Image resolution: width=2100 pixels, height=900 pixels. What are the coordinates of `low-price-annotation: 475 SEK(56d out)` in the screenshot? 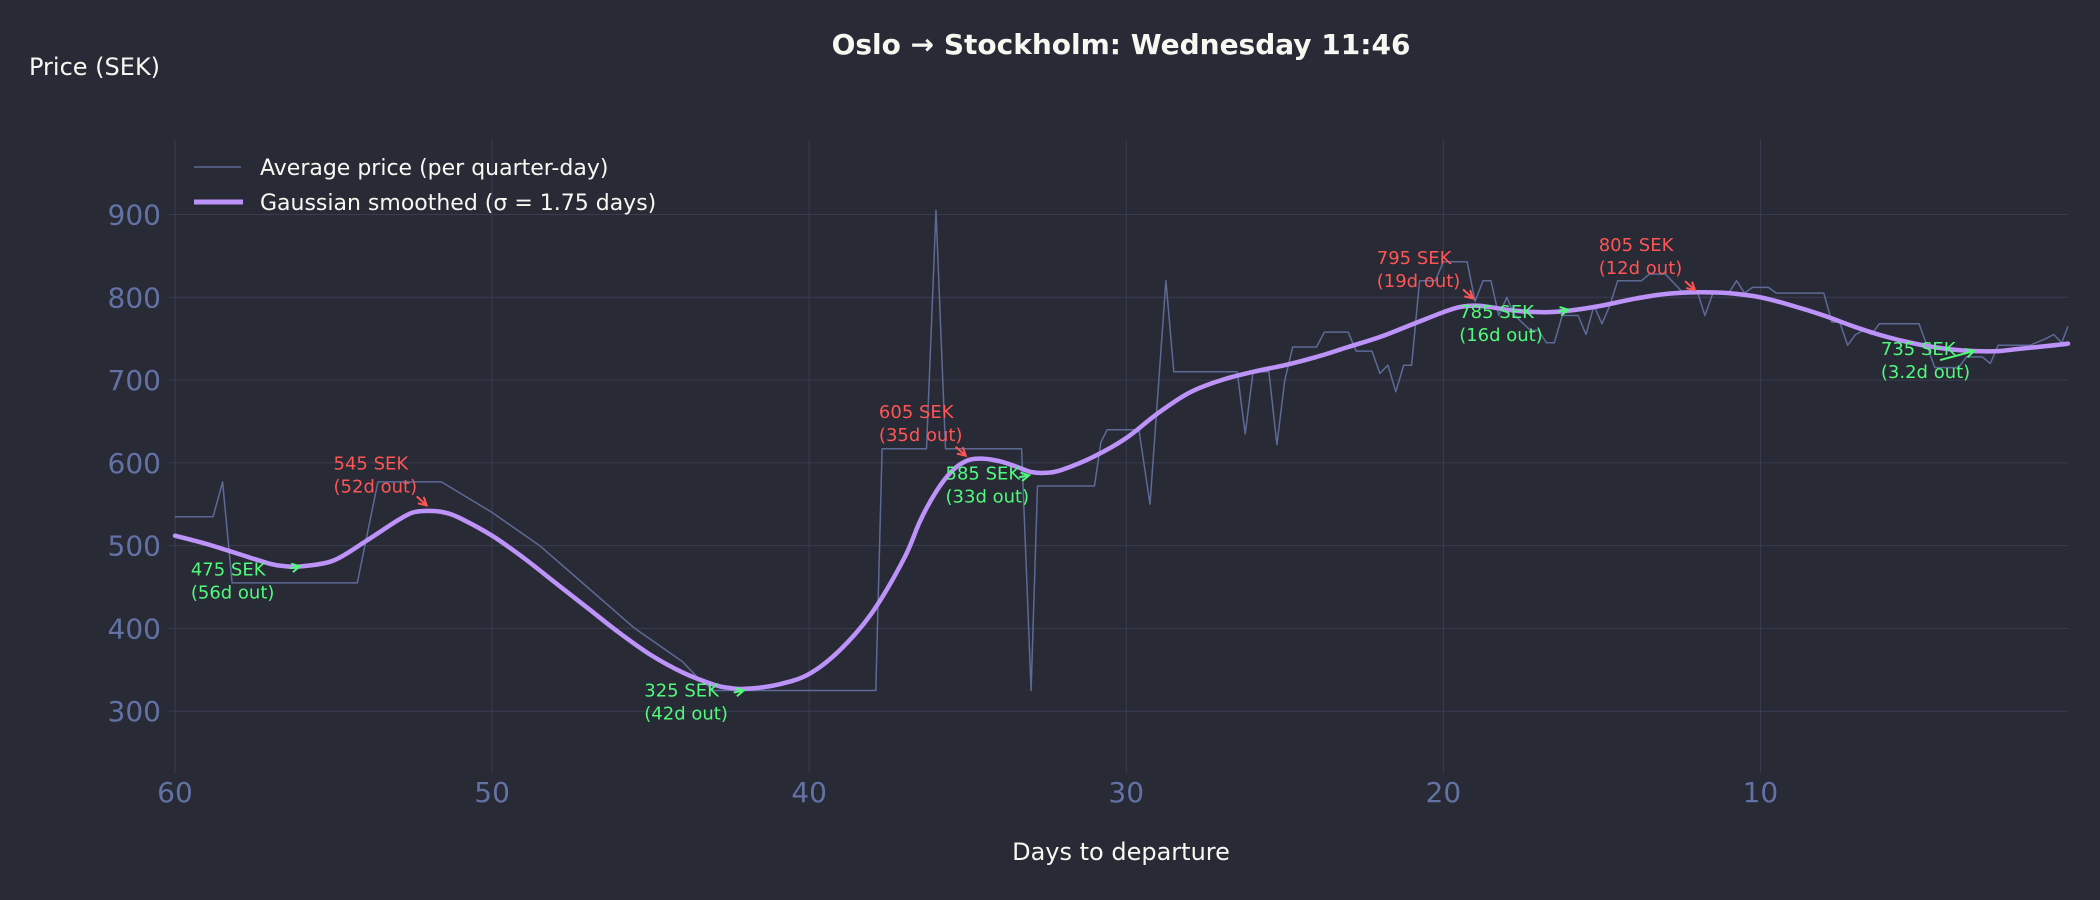 It's located at (246, 581).